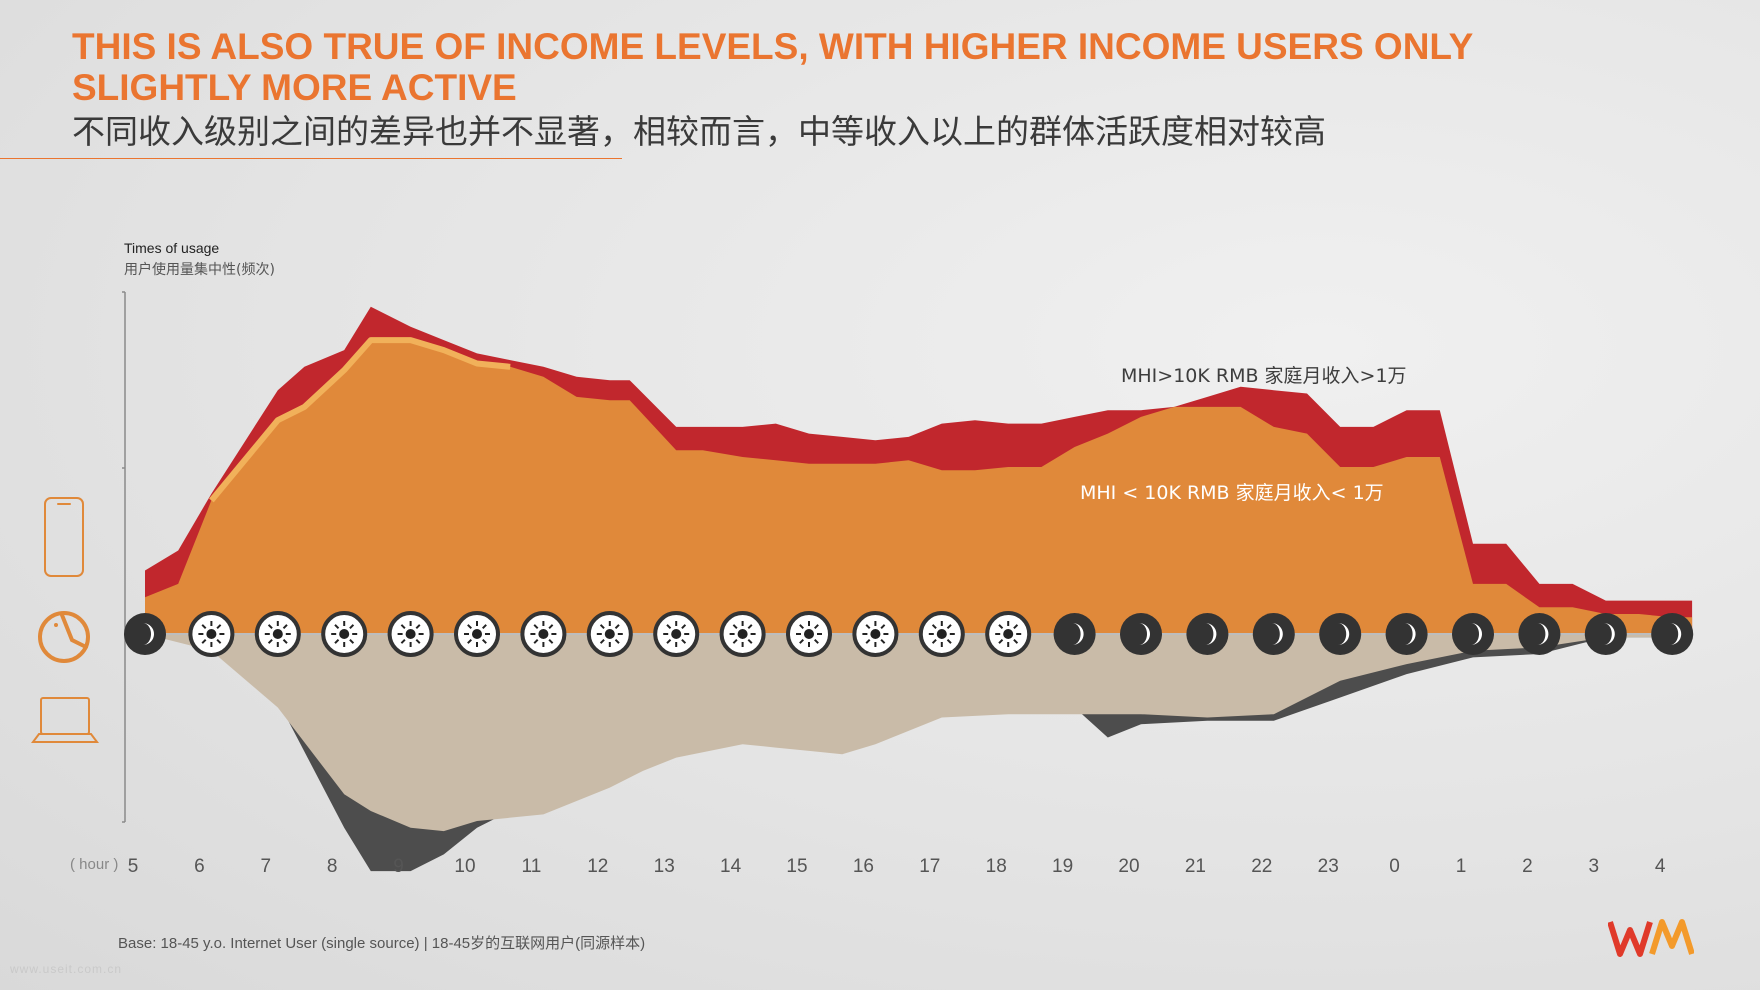 This screenshot has width=1760, height=990. I want to click on x-tick-label: 23, so click(1328, 866).